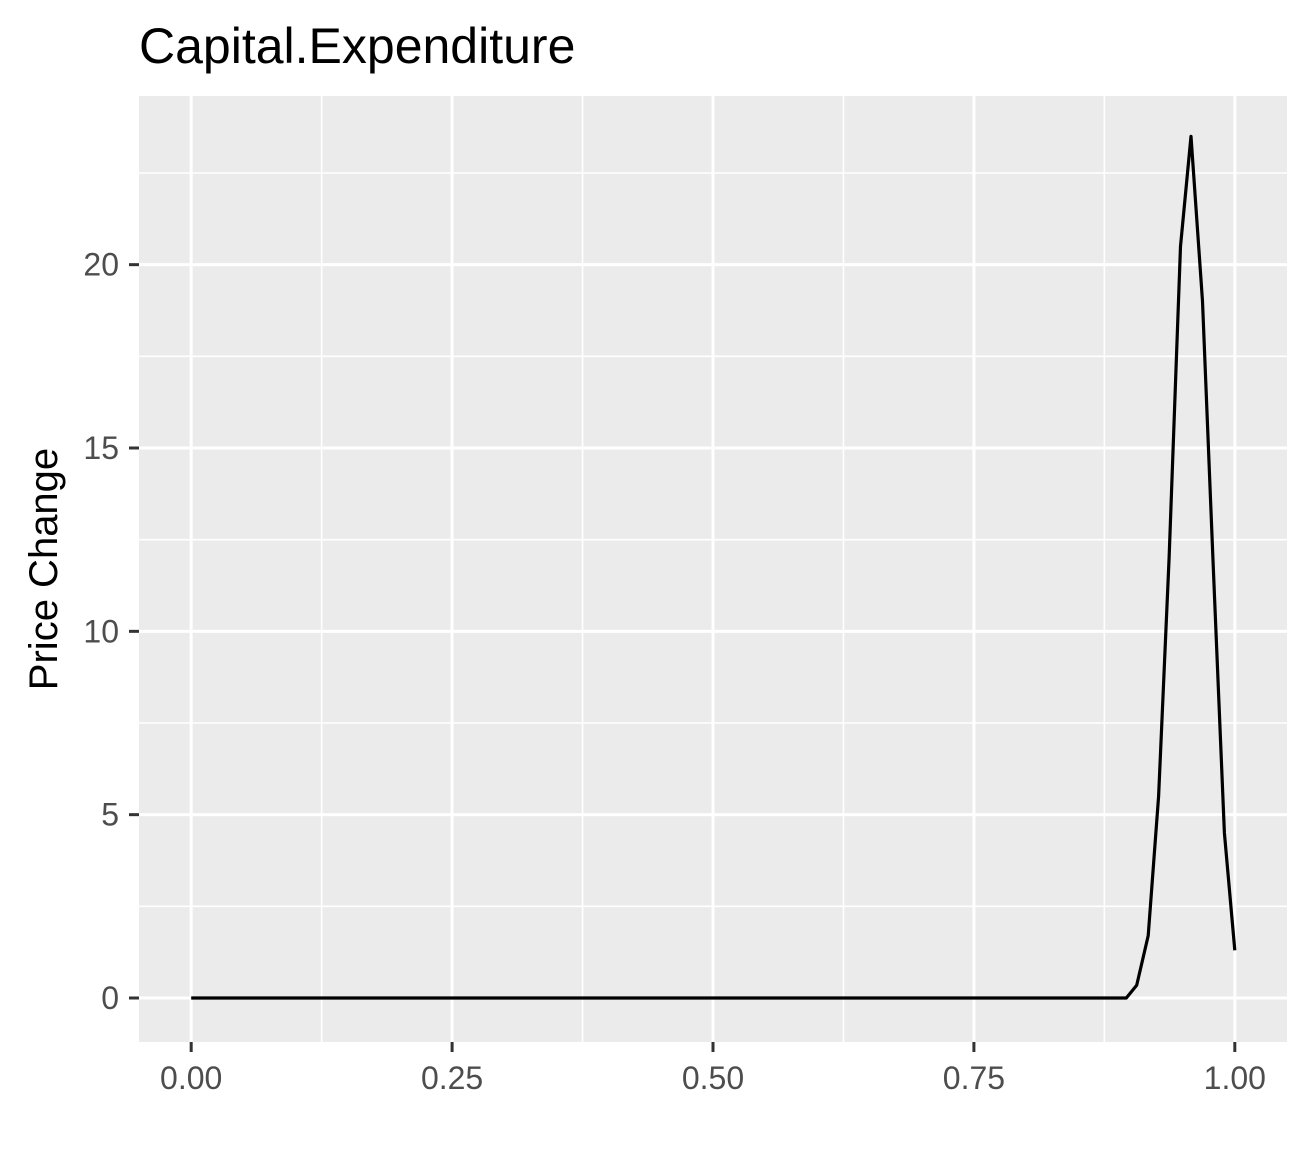  Describe the element at coordinates (101, 265) in the screenshot. I see `y-tick-label: 20` at that location.